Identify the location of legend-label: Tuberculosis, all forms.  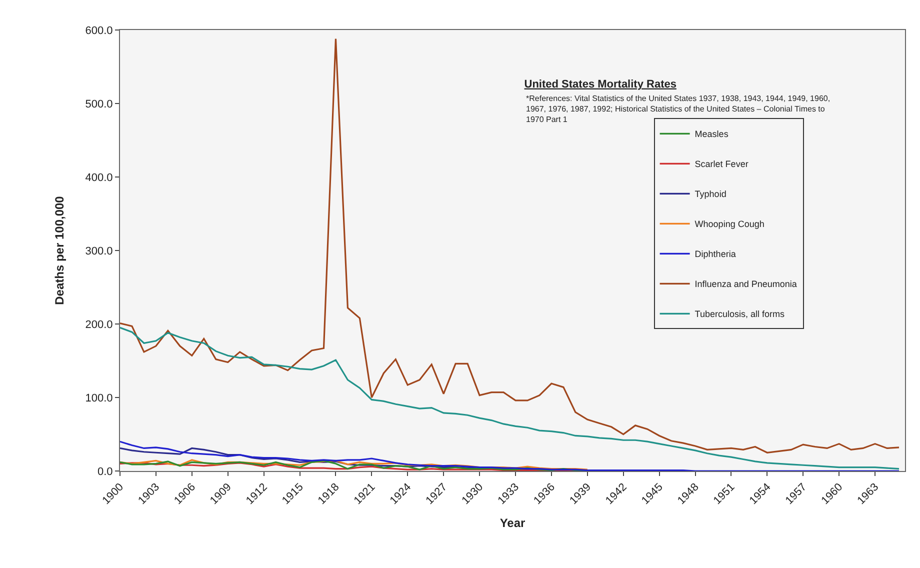
(739, 314).